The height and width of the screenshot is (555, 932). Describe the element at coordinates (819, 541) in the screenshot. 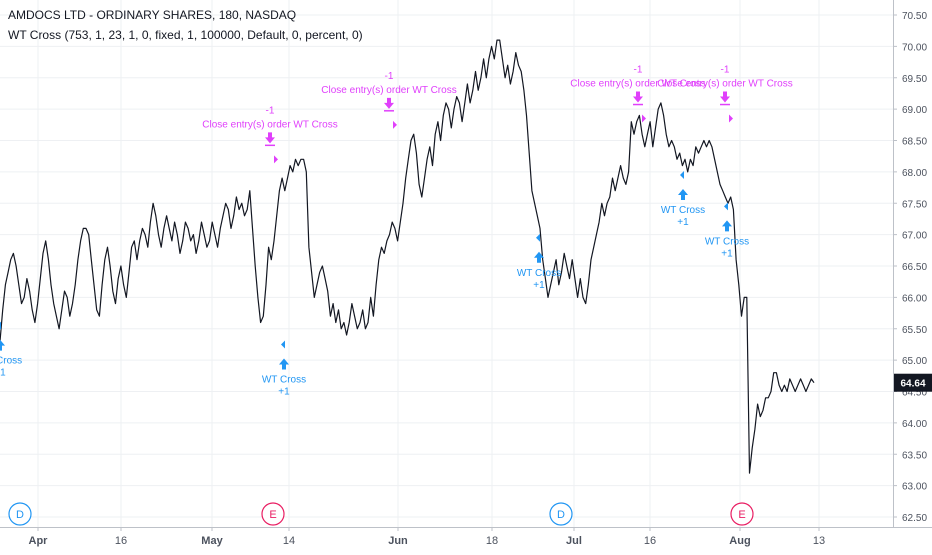

I see `x-tick-label: 13` at that location.